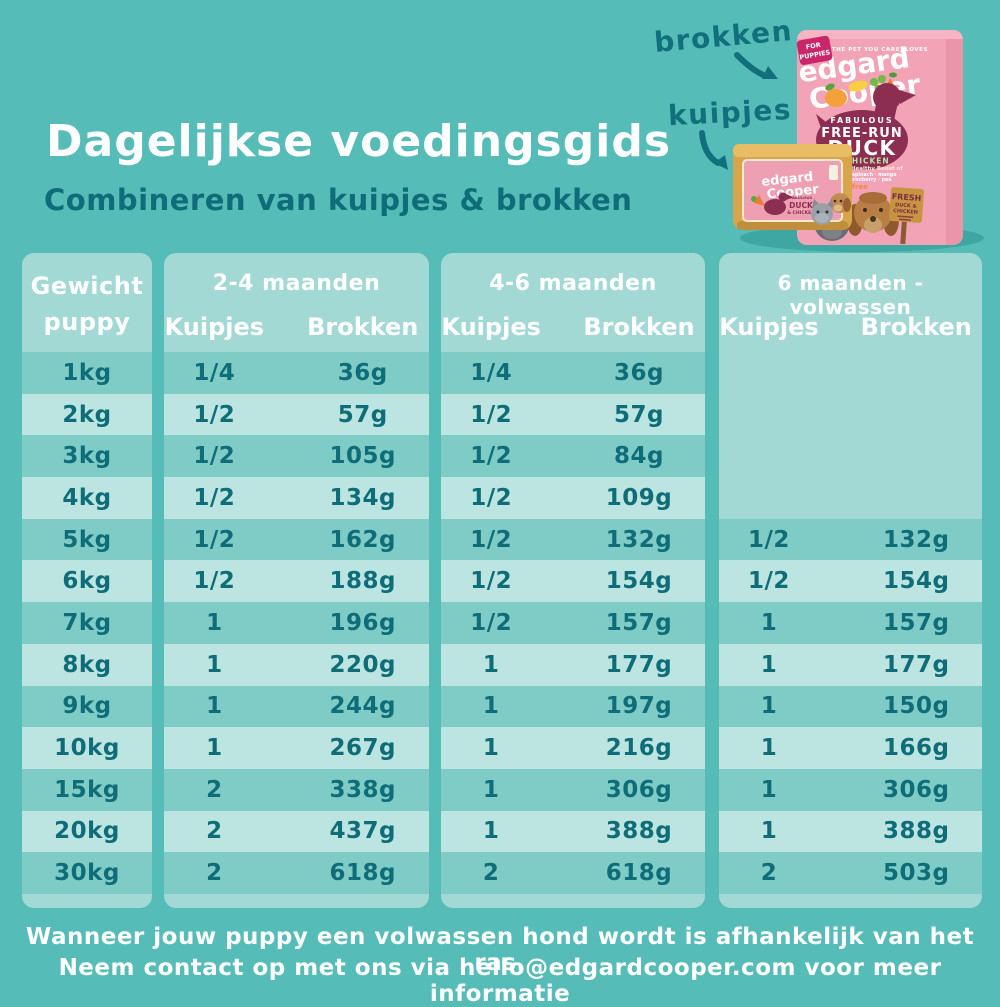  I want to click on table-row: 10kg, so click(87, 748).